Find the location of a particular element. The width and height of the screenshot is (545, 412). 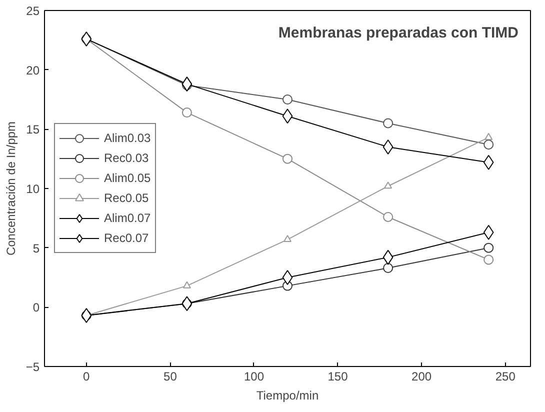

x-tick-label: 200 is located at coordinates (422, 377).